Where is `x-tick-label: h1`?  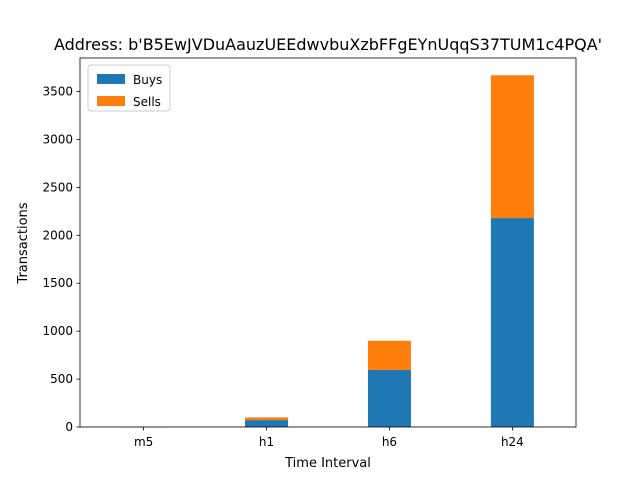
x-tick-label: h1 is located at coordinates (266, 442).